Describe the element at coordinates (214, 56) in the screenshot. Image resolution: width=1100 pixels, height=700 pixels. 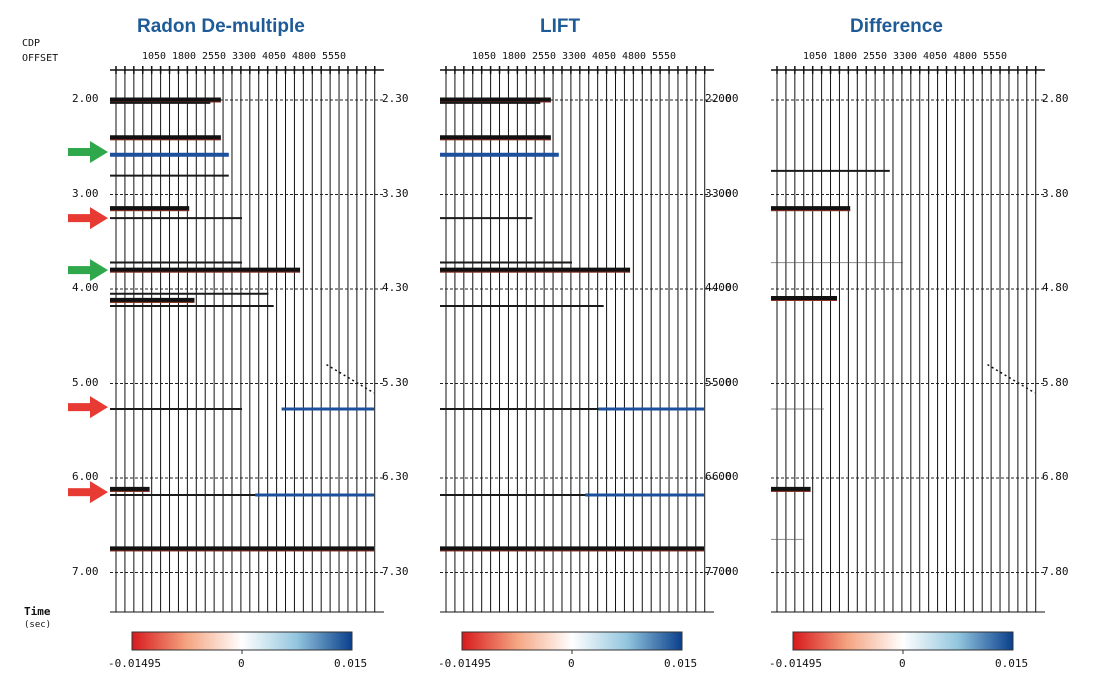
I see `offset-tick-label-radon-2: 2550` at that location.